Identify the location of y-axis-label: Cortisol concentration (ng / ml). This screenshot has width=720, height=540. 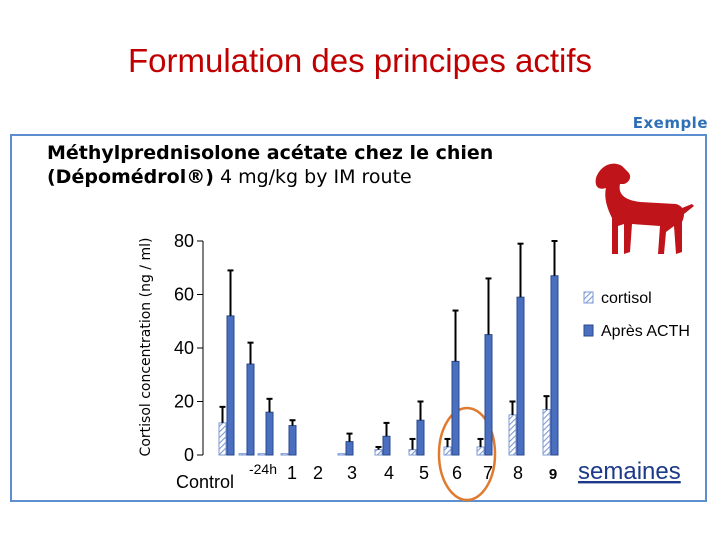
(146, 347).